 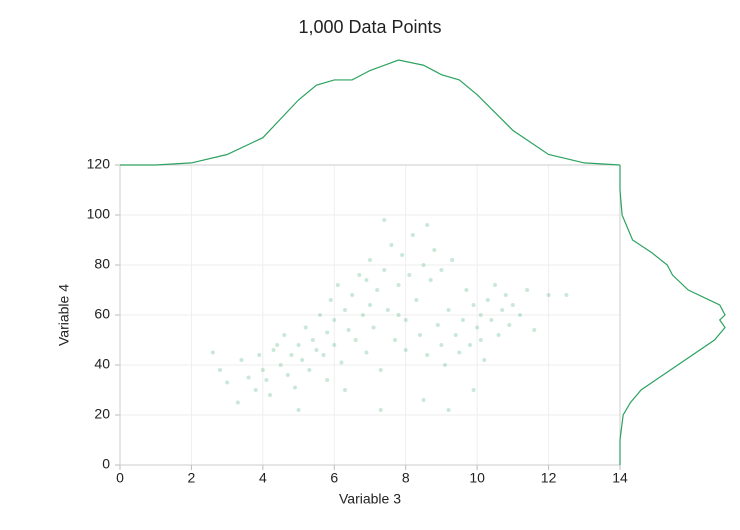 I want to click on x-tick-label: 4, so click(x=263, y=478).